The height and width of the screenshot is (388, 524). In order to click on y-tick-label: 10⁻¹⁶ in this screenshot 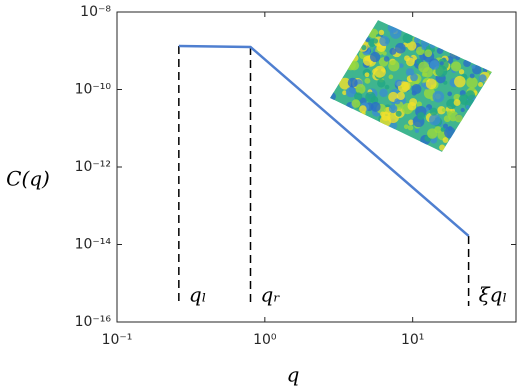, I will do `click(93, 322)`.